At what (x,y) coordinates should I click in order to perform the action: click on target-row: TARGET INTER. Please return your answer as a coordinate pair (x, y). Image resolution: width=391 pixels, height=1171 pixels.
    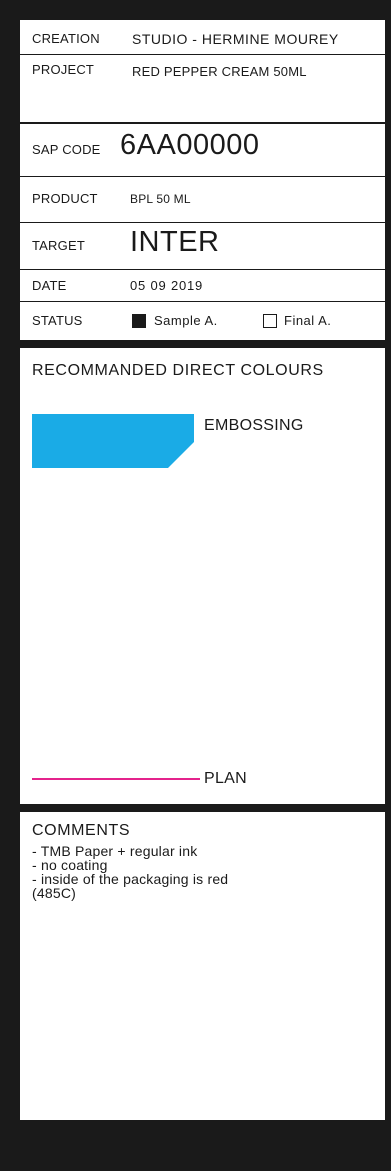
    Looking at the image, I should click on (202, 246).